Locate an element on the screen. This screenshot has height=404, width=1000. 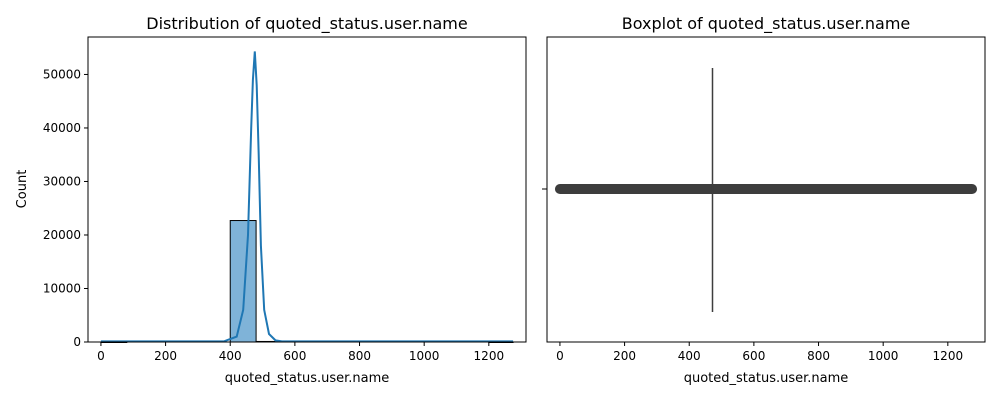
histogram-x-tick-label: 800 is located at coordinates (359, 356).